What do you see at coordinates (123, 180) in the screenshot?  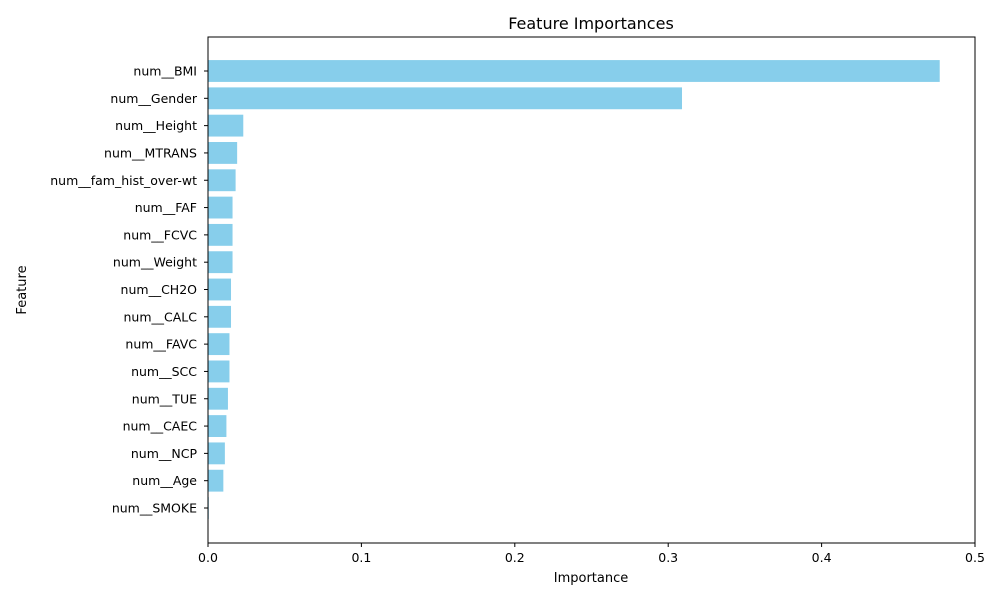 I see `y-tick-label: num__fam_hist_over-wt` at bounding box center [123, 180].